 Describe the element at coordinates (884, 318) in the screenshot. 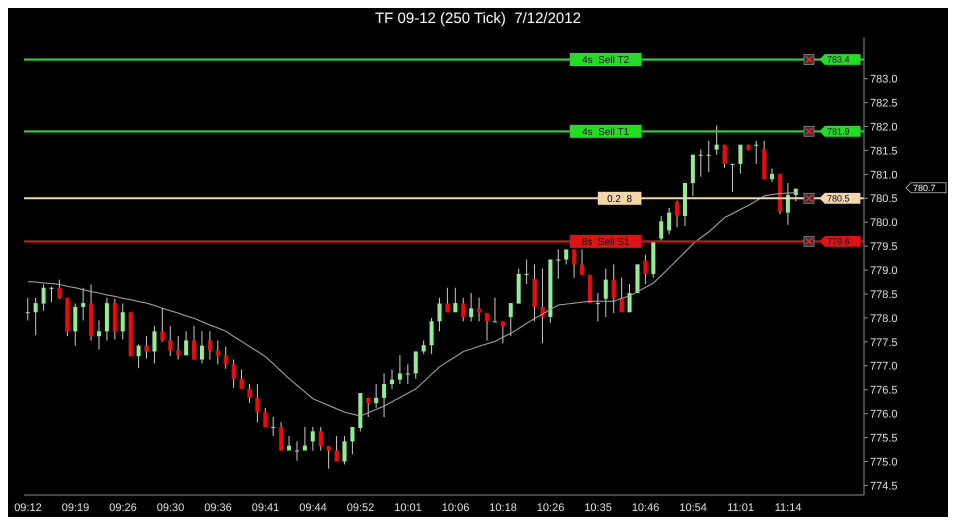

I see `y-tick-label: 778.0` at that location.